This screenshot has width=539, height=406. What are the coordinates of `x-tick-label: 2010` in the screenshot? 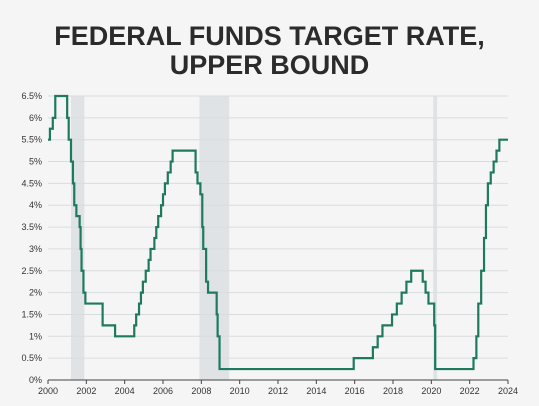 It's located at (240, 391).